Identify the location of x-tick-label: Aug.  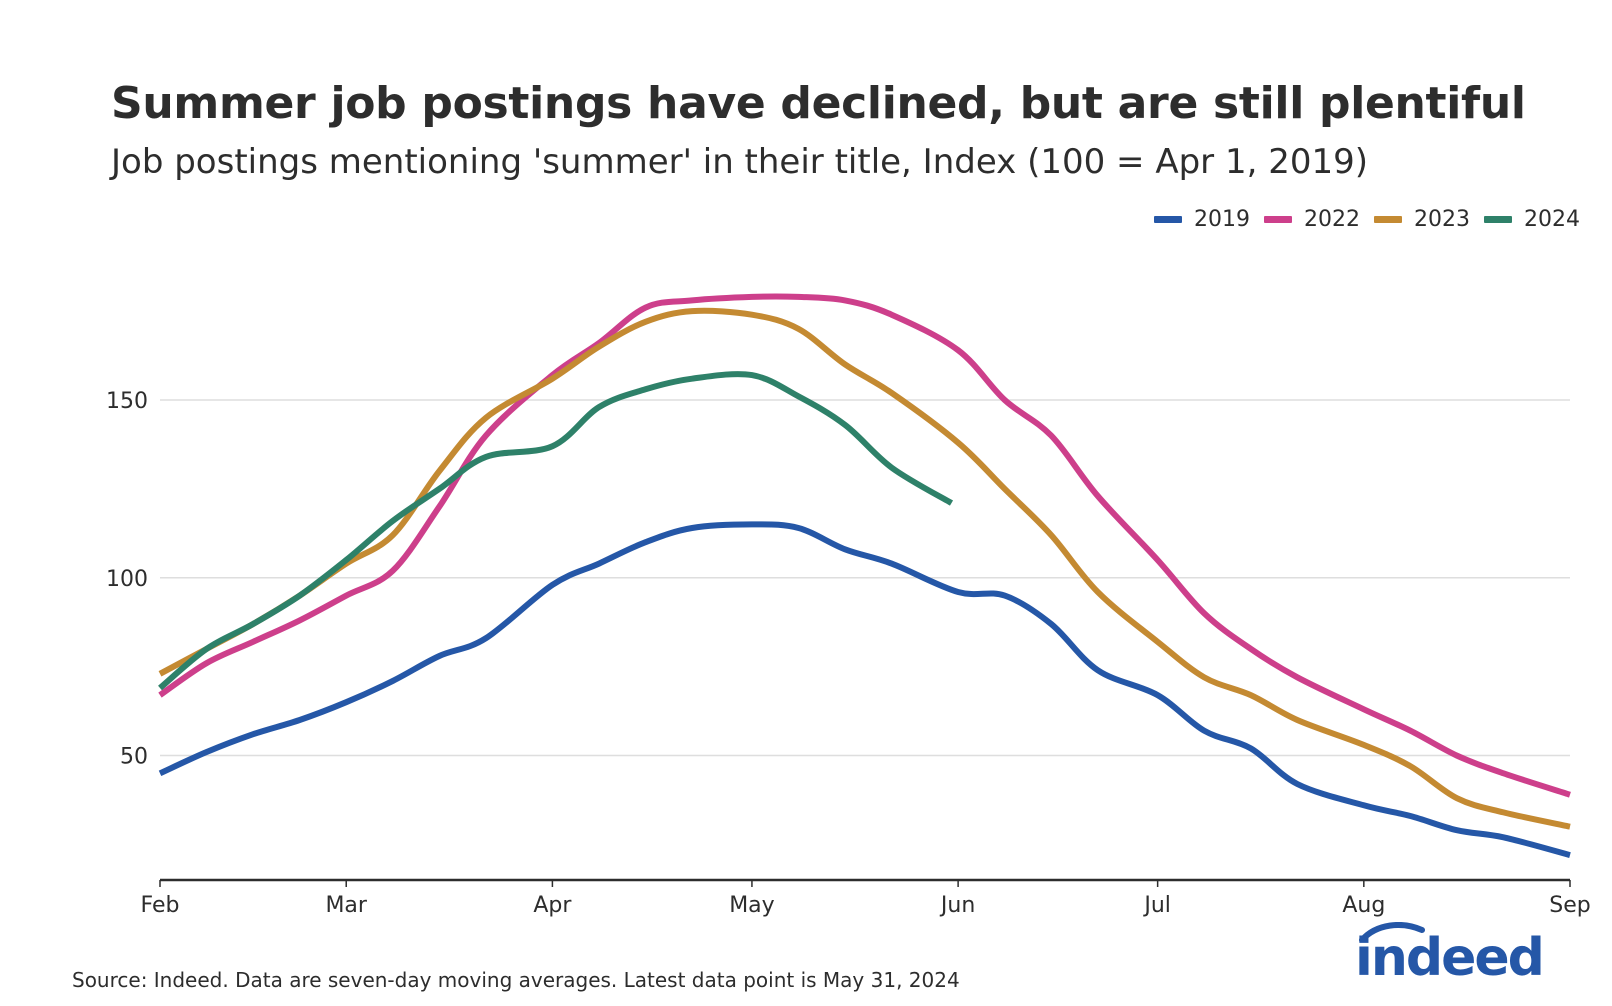
(1363, 905).